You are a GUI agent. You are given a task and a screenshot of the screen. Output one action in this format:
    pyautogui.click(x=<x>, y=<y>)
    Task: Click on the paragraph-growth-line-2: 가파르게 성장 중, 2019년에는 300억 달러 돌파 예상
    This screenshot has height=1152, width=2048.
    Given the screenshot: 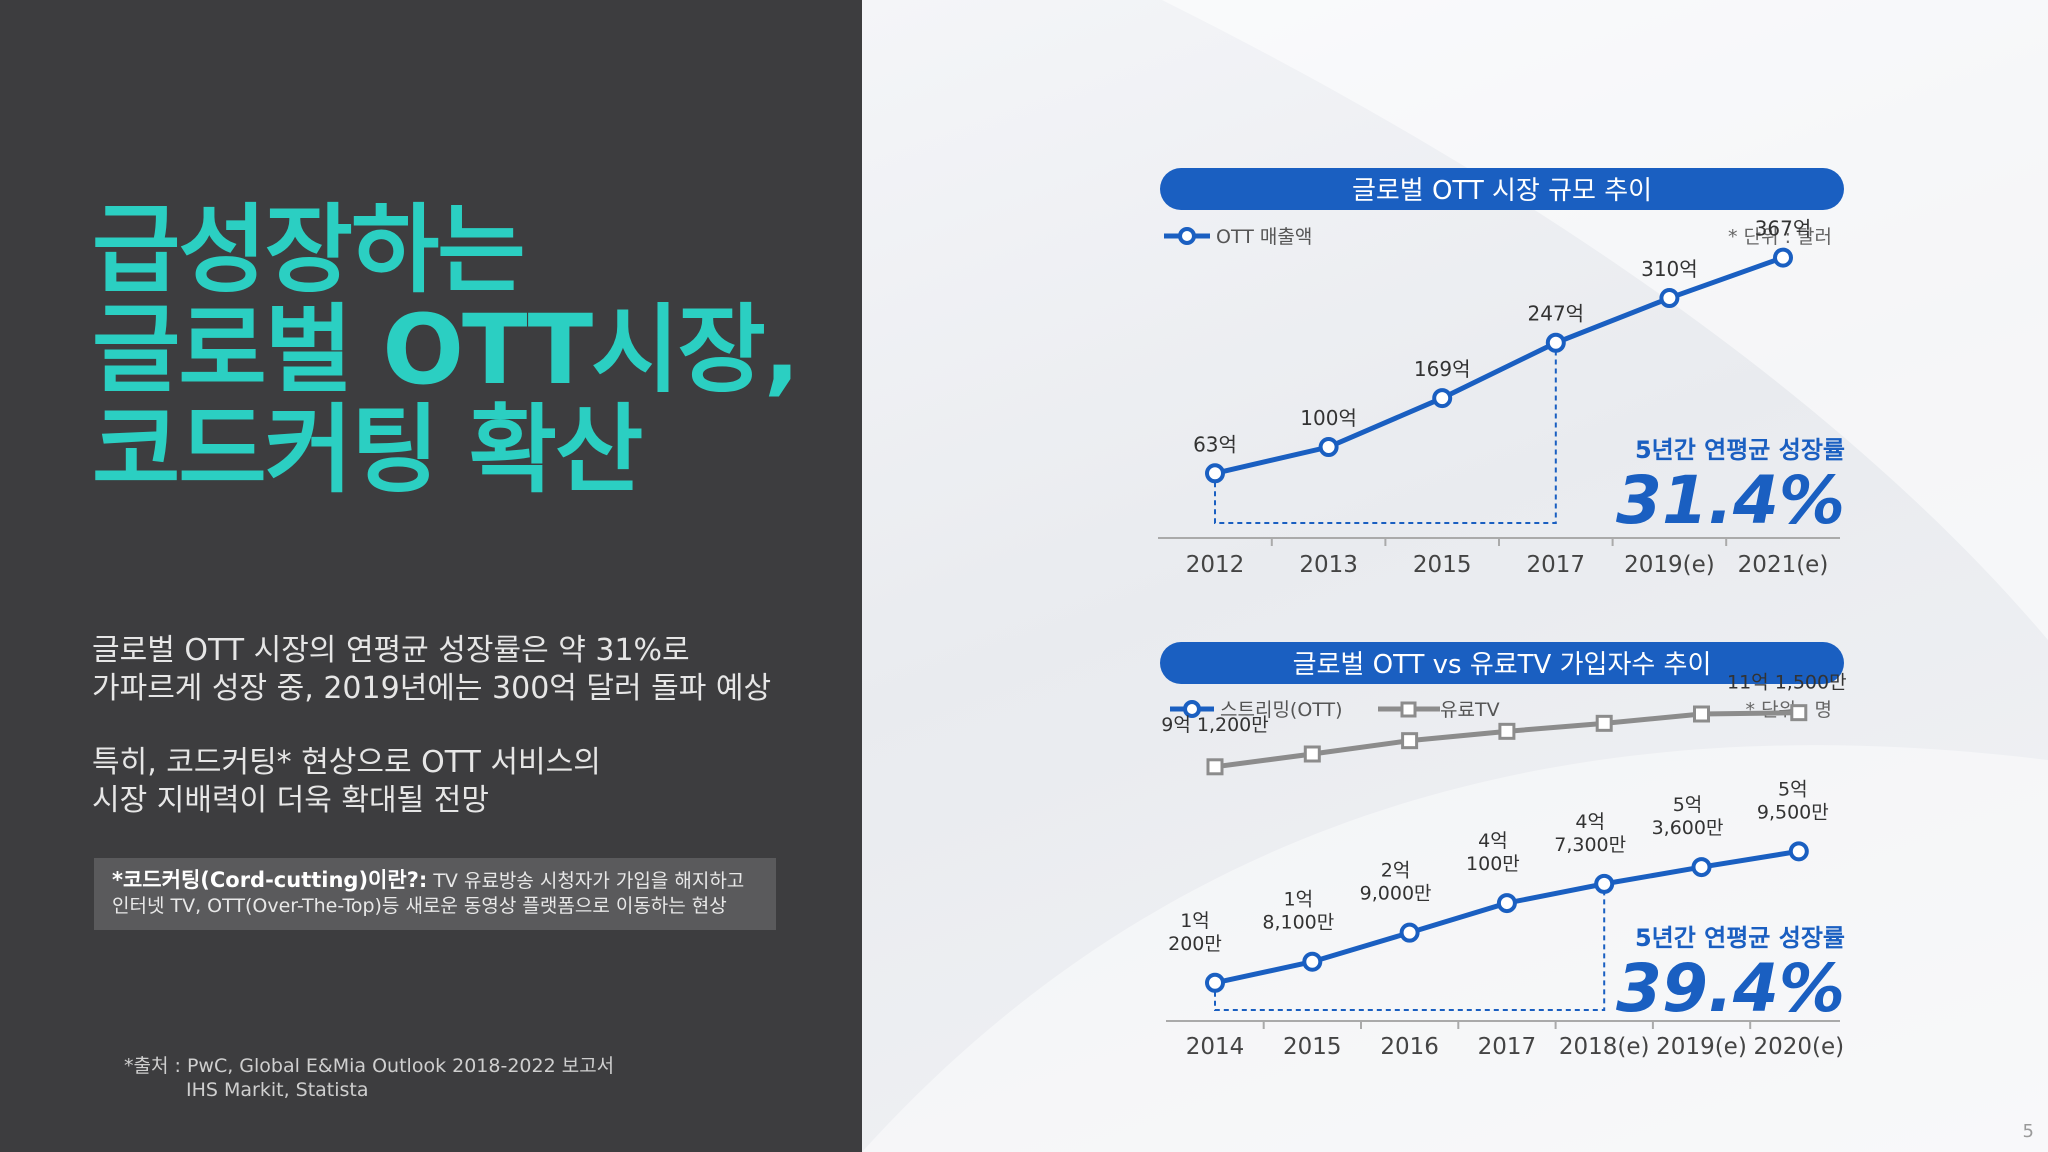 What is the action you would take?
    pyautogui.click(x=432, y=688)
    